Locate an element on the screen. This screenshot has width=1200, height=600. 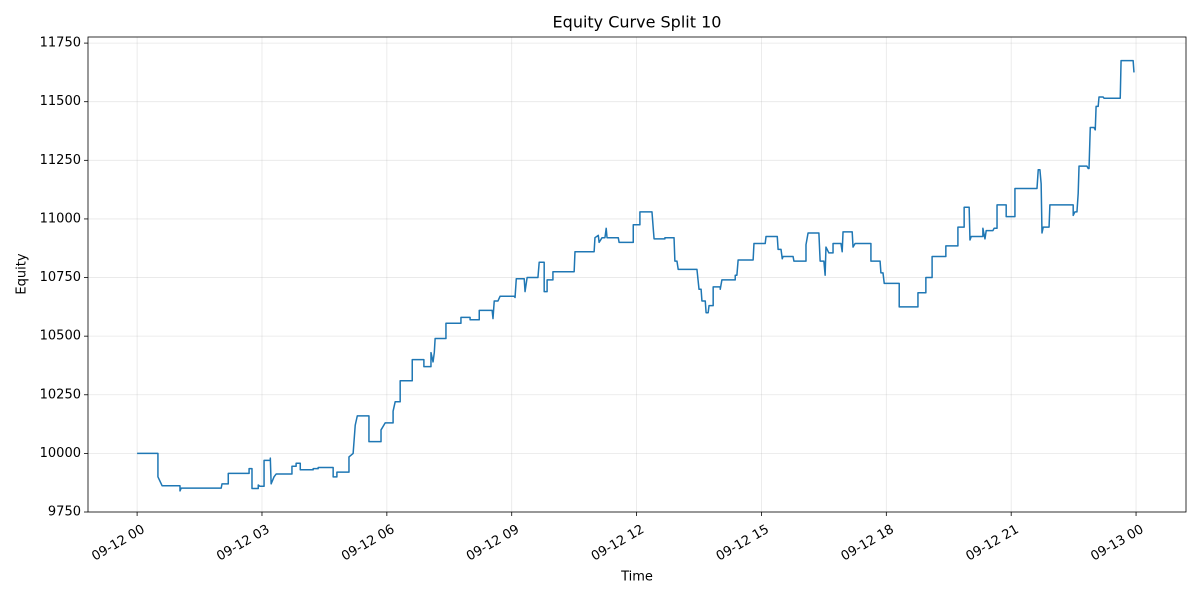
y-axis-label: Equity is located at coordinates (22, 273).